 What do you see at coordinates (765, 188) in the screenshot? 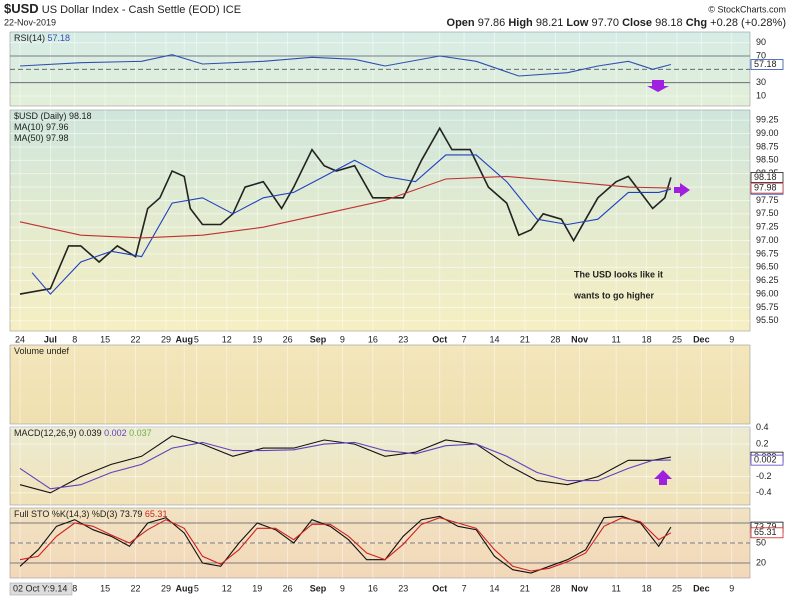
I see `value-box-label: 97.98` at bounding box center [765, 188].